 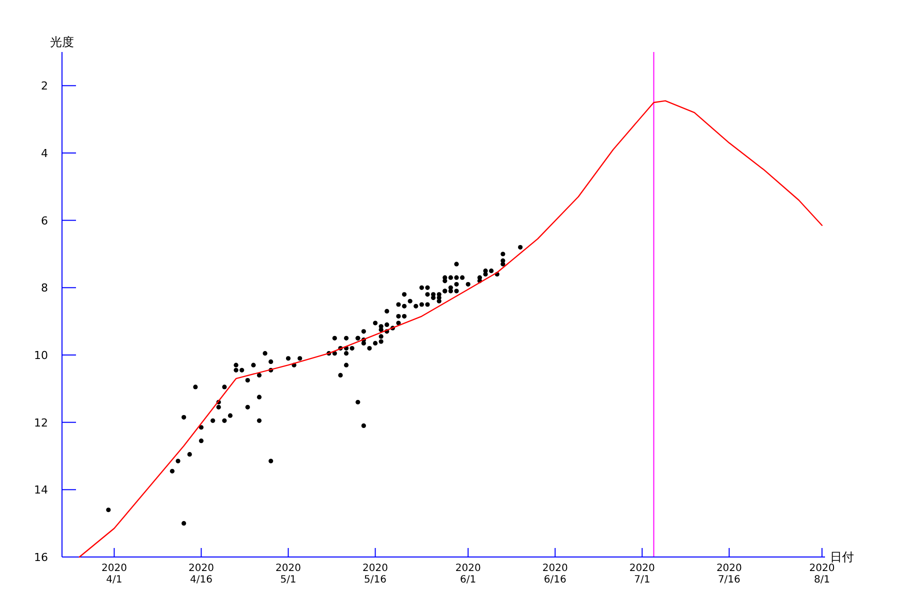 I want to click on x-tick-label: 2020 7/1, so click(x=642, y=574).